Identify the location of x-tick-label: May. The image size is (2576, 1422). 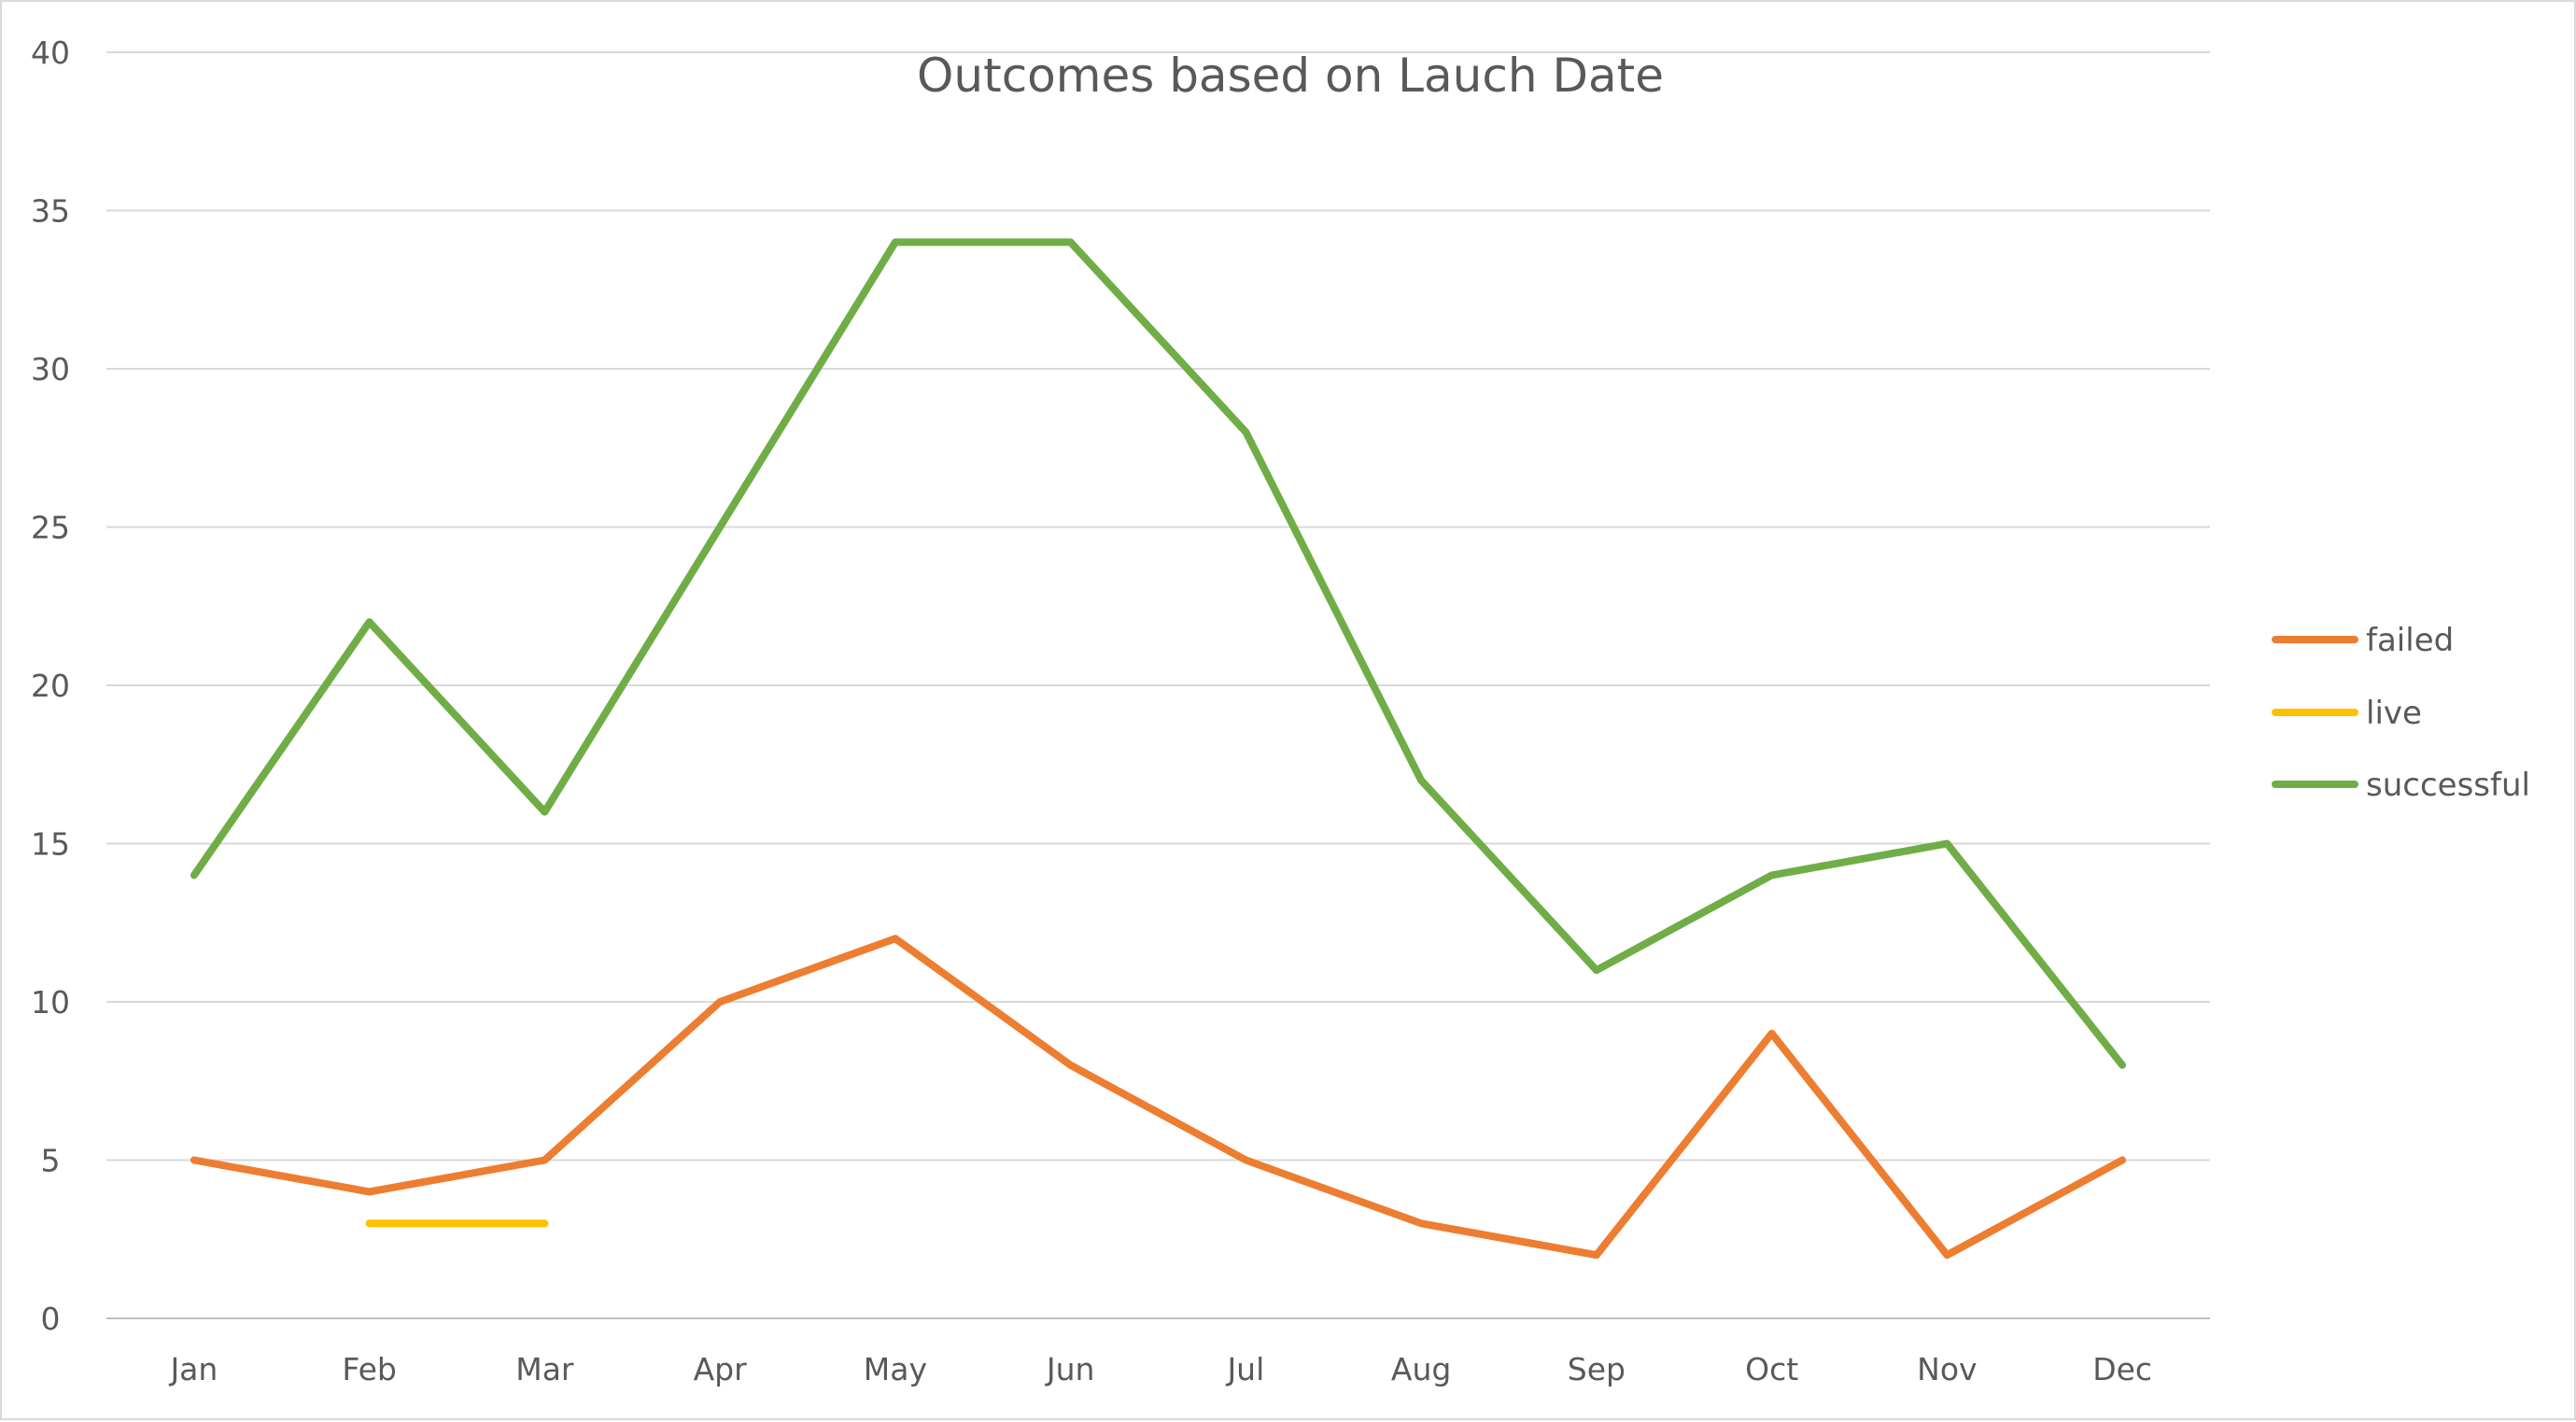
(895, 1369).